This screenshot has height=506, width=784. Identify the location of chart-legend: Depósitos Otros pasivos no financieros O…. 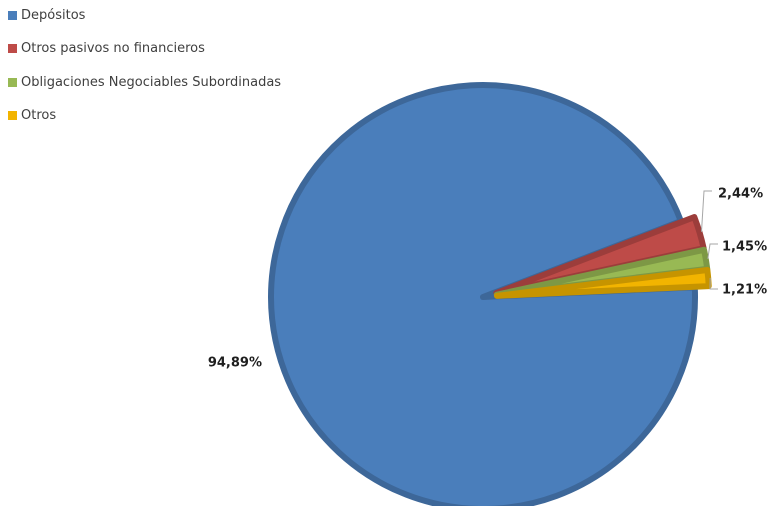
(144, 73).